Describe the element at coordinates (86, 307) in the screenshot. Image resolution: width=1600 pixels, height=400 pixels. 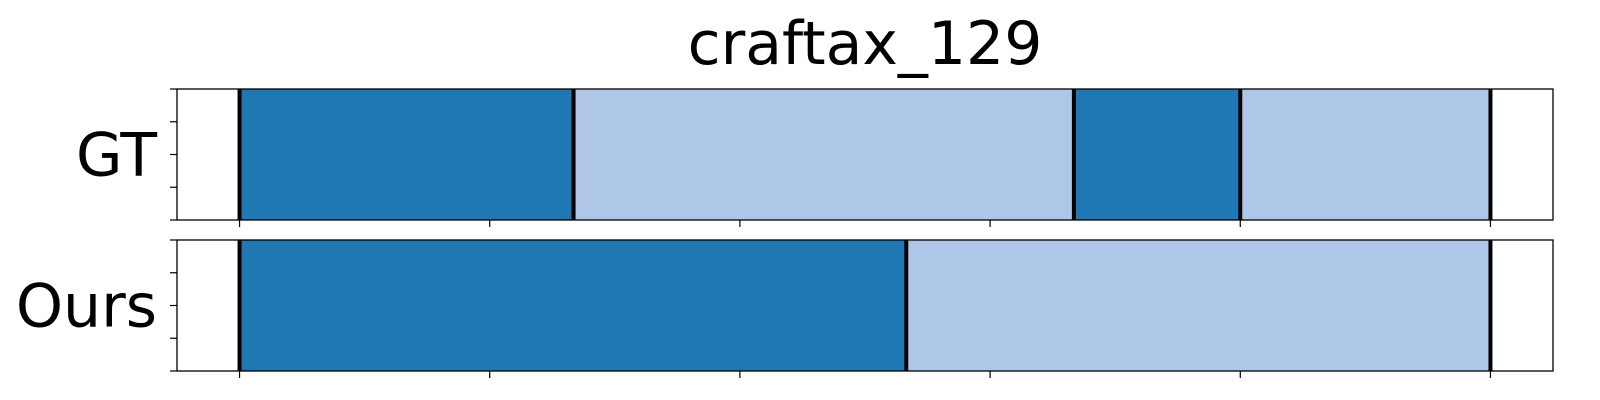
I see `row-label: Ours` at that location.